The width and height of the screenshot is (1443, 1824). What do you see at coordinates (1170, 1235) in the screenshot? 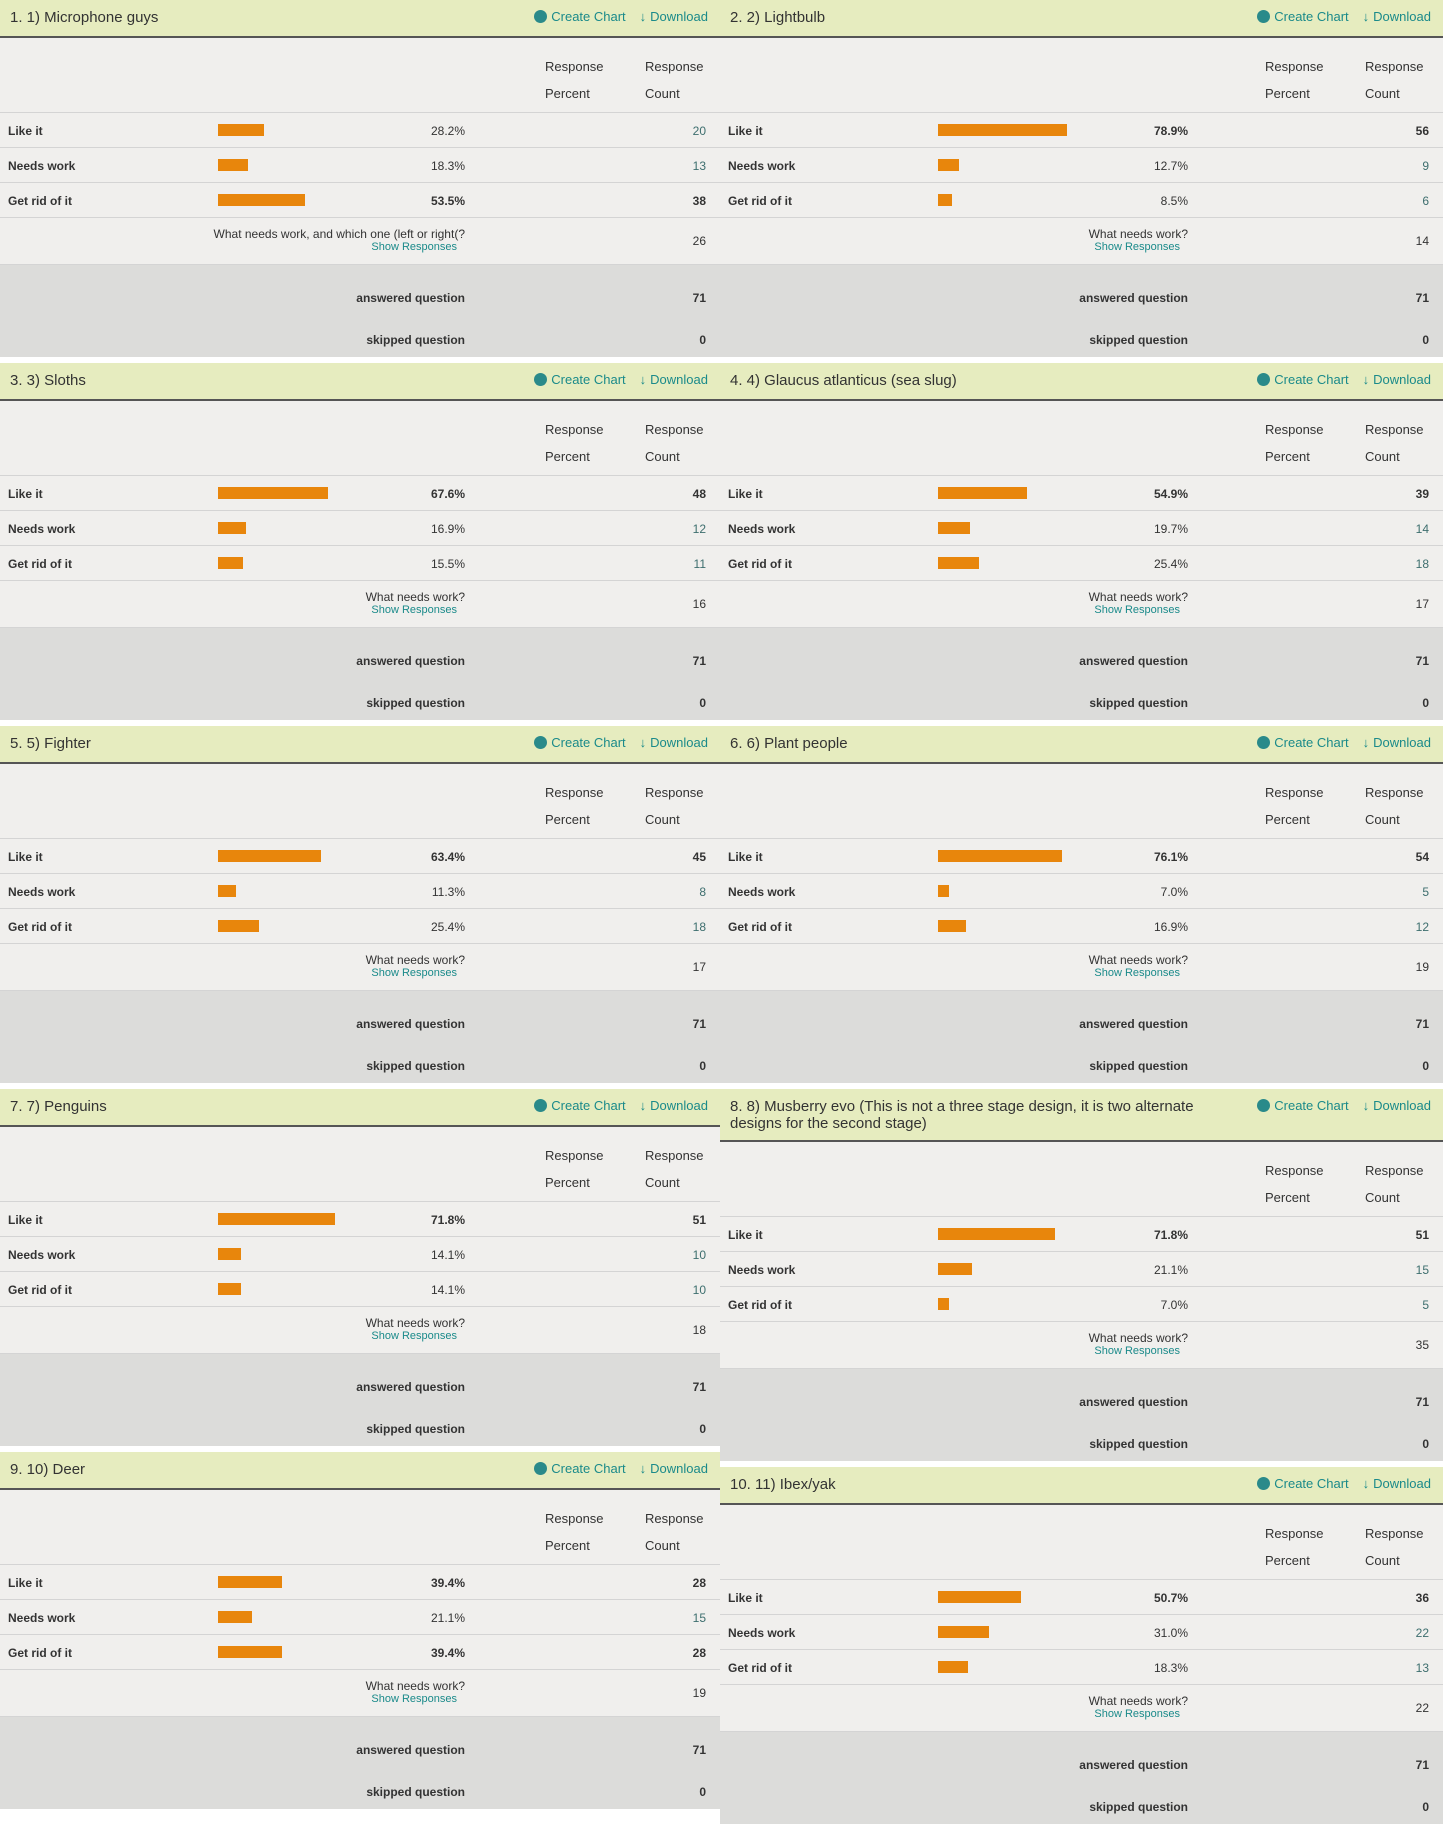
I see `response-percent: 71.8%` at bounding box center [1170, 1235].